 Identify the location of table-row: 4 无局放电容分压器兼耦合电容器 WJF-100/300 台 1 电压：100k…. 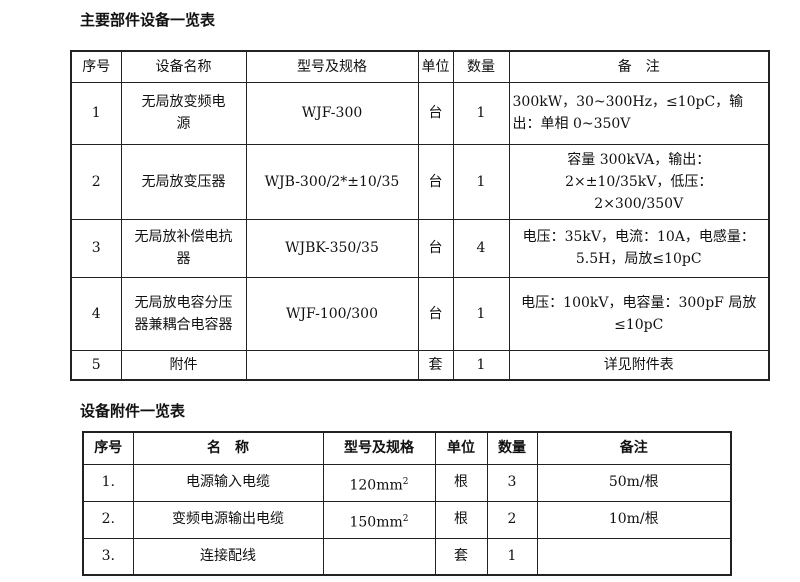
(420, 313).